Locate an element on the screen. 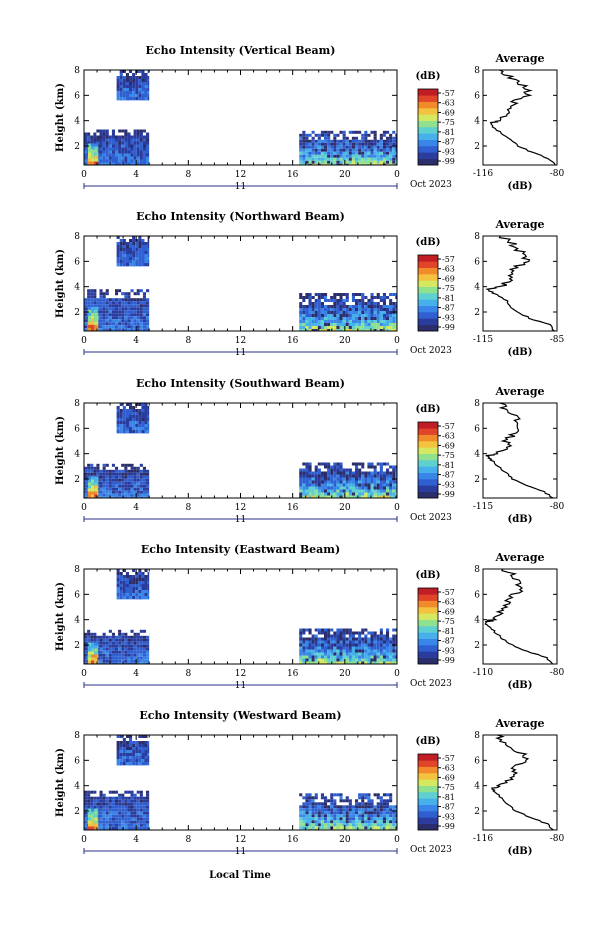 The image size is (615, 929). colorbar-segment is located at coordinates (428, 654).